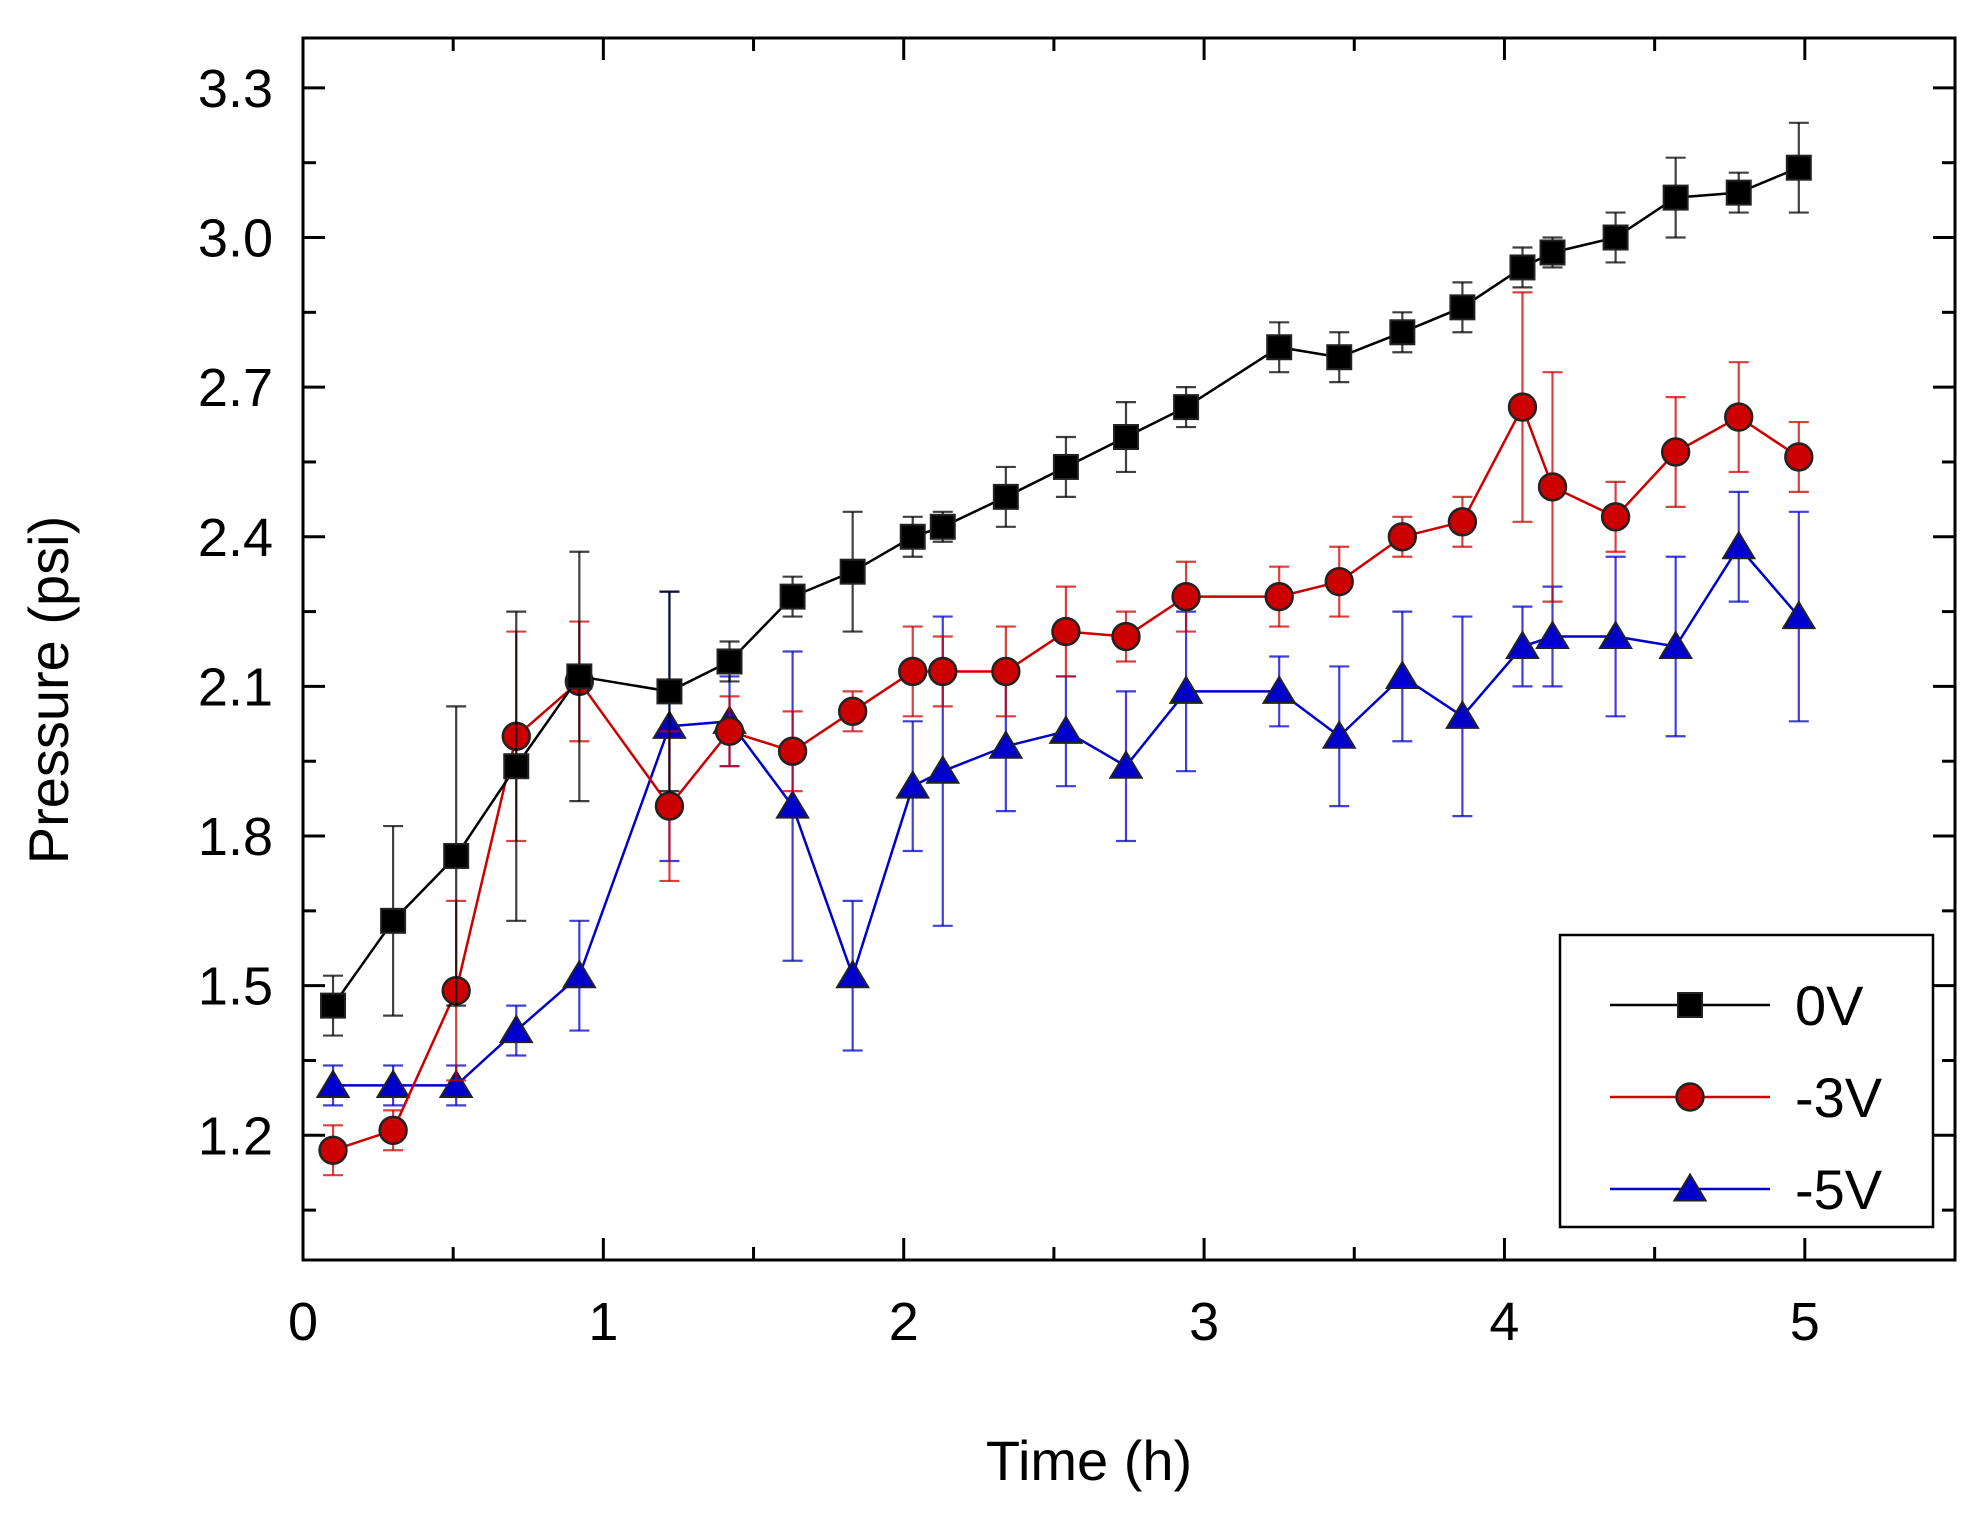 The width and height of the screenshot is (1979, 1529). What do you see at coordinates (1805, 1322) in the screenshot?
I see `x-tick-label: 5` at bounding box center [1805, 1322].